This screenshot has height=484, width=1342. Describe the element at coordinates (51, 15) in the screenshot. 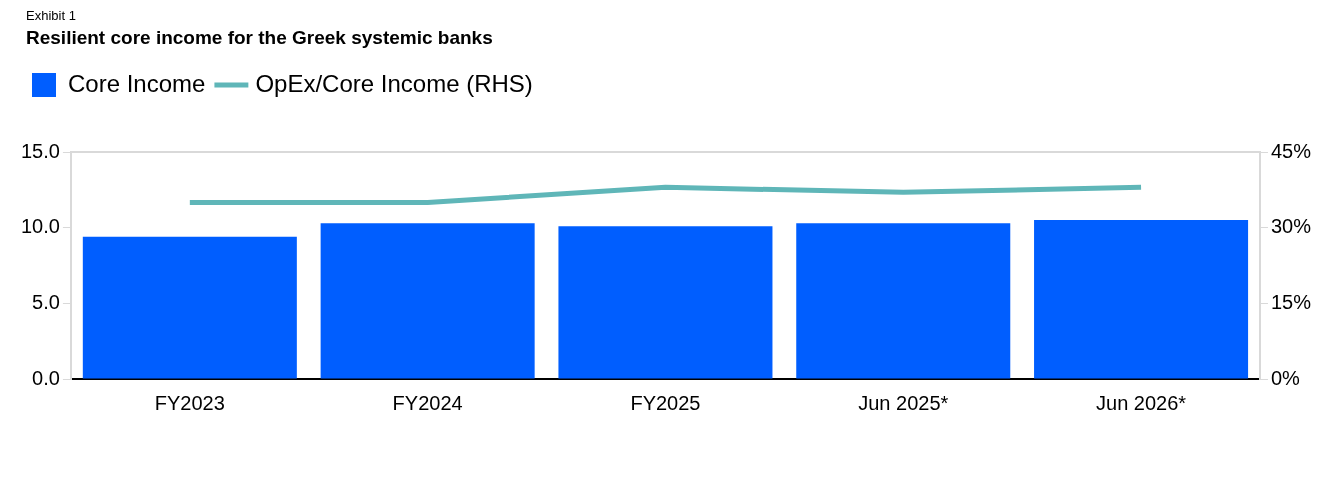

I see `chart-subtitle: Exhibit 1` at that location.